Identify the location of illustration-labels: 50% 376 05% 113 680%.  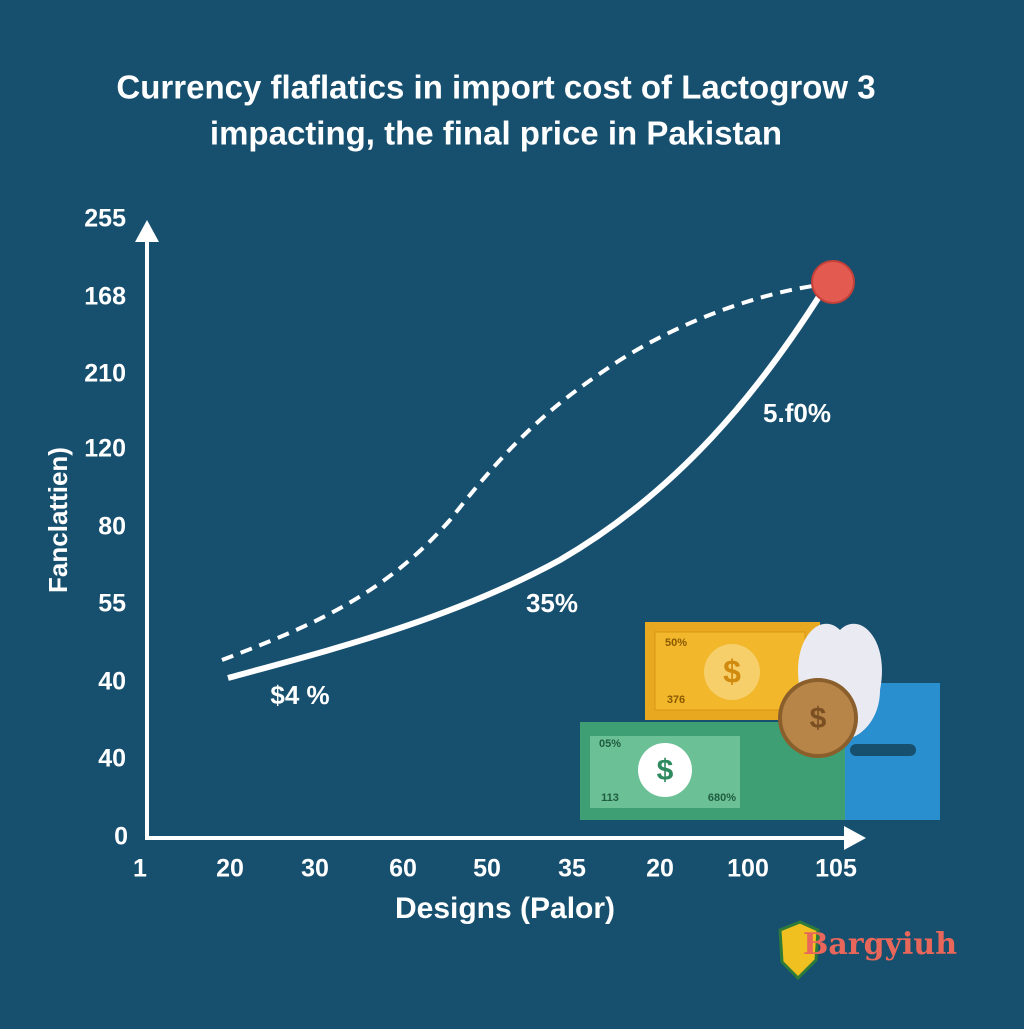
(667, 720).